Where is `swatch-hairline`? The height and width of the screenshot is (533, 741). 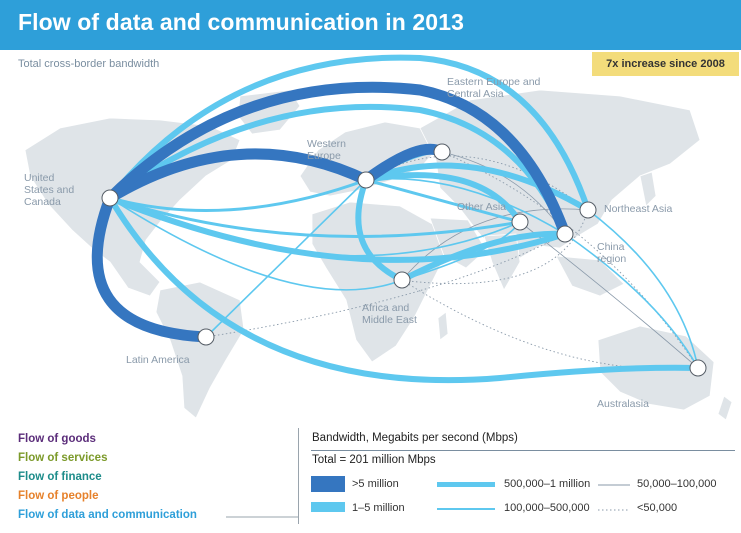 swatch-hairline is located at coordinates (614, 485).